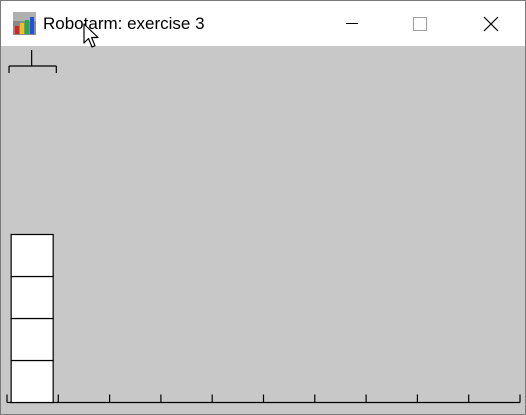 Image resolution: width=526 pixels, height=415 pixels. I want to click on title-bar: Robotarm: exercise 3, so click(263, 23).